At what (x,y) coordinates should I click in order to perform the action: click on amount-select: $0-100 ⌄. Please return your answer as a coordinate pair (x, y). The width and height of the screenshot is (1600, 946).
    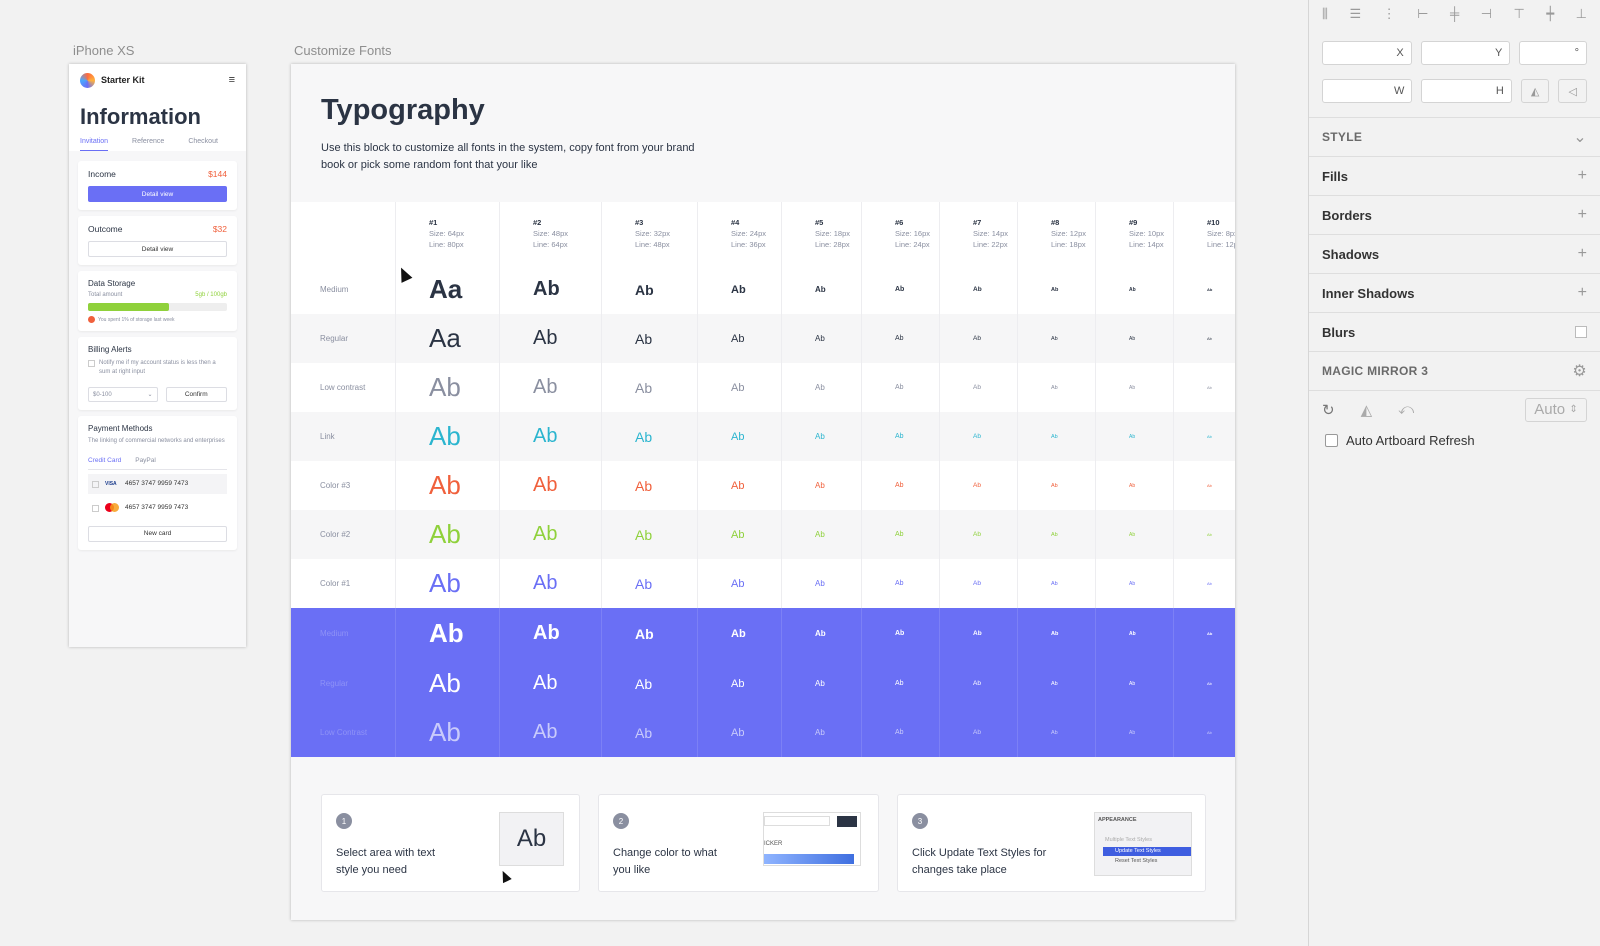
    Looking at the image, I should click on (123, 394).